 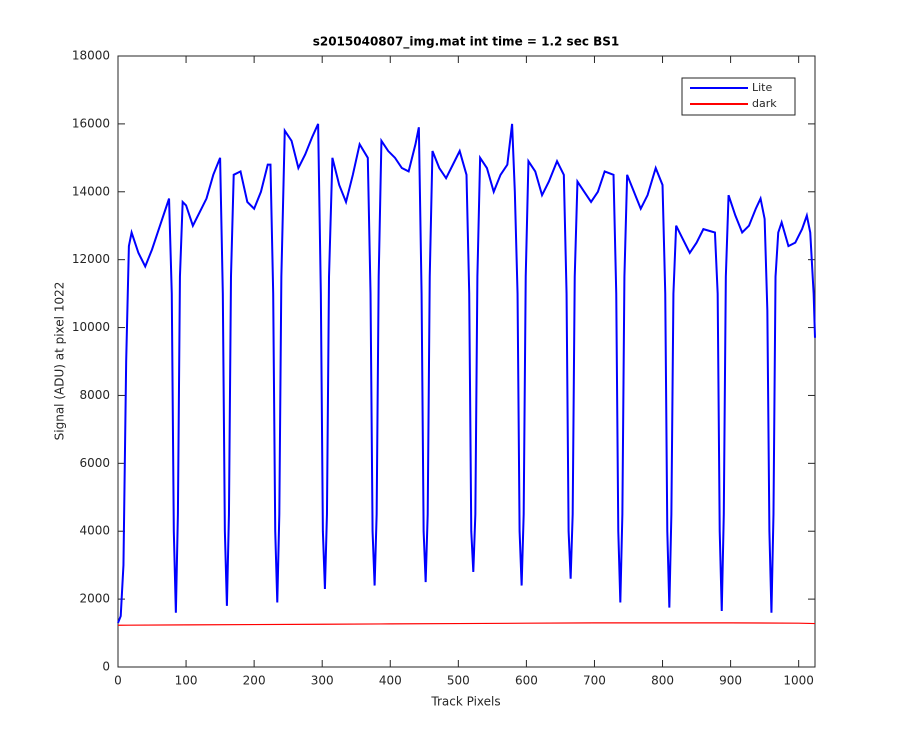 What do you see at coordinates (526, 681) in the screenshot?
I see `x-tick-label: 600` at bounding box center [526, 681].